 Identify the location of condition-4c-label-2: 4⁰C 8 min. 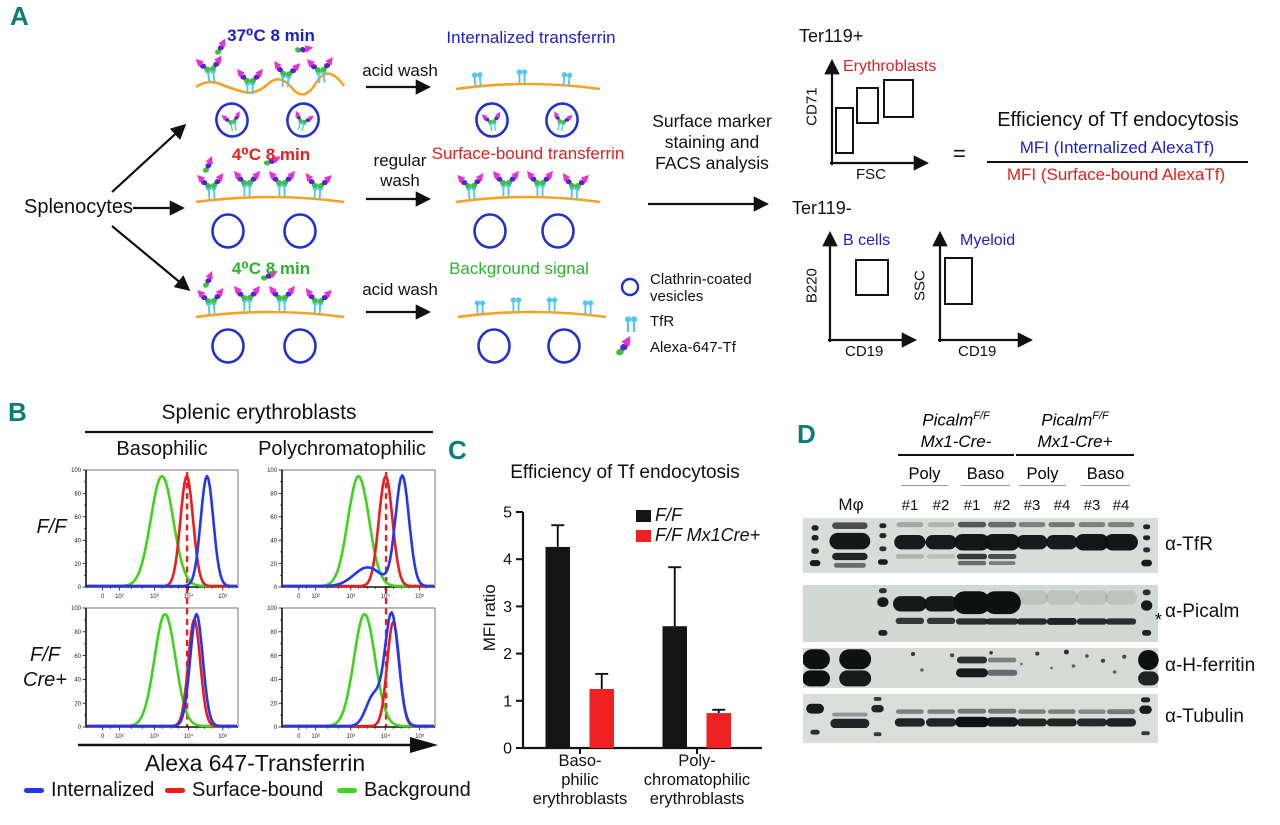
(271, 268).